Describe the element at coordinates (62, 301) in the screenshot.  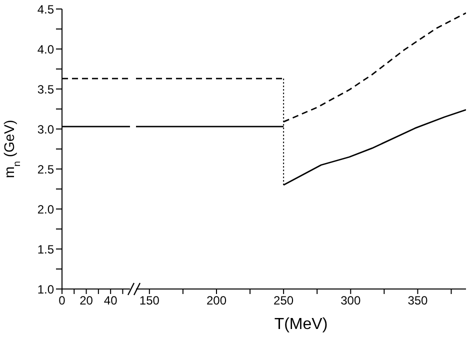
I see `x-tick-label: 0` at that location.